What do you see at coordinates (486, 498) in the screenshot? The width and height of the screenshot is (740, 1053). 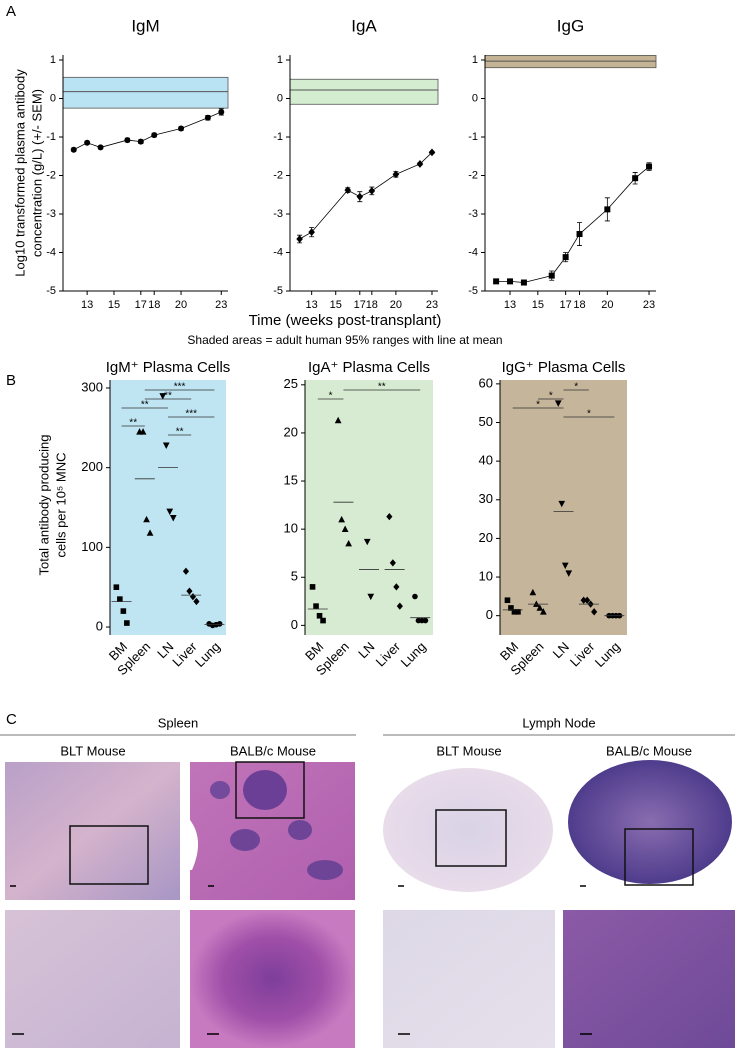 I see `y-tick-label: 30` at bounding box center [486, 498].